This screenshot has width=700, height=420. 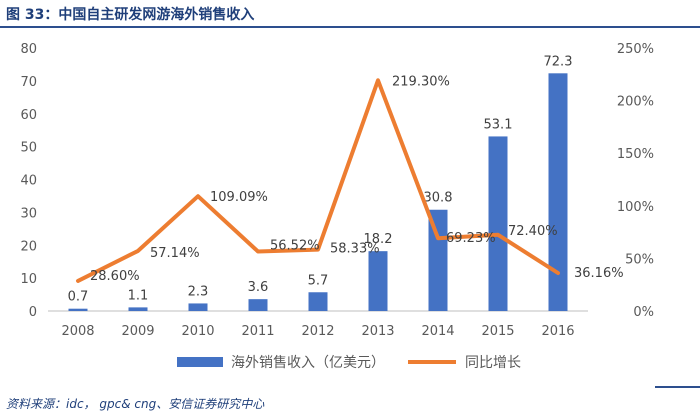 I want to click on y-right-tick-label: 50%, so click(x=639, y=259).